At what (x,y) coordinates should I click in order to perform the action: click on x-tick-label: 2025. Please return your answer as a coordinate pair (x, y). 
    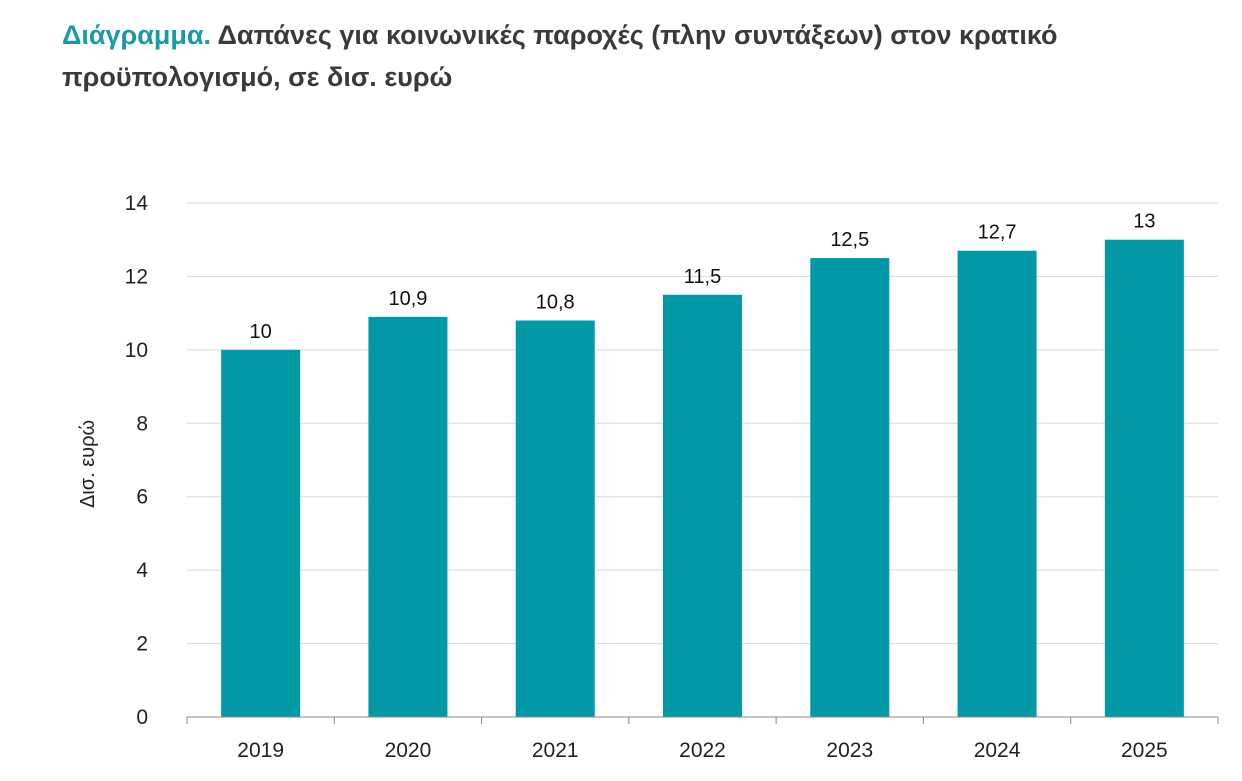
    Looking at the image, I should click on (1144, 750).